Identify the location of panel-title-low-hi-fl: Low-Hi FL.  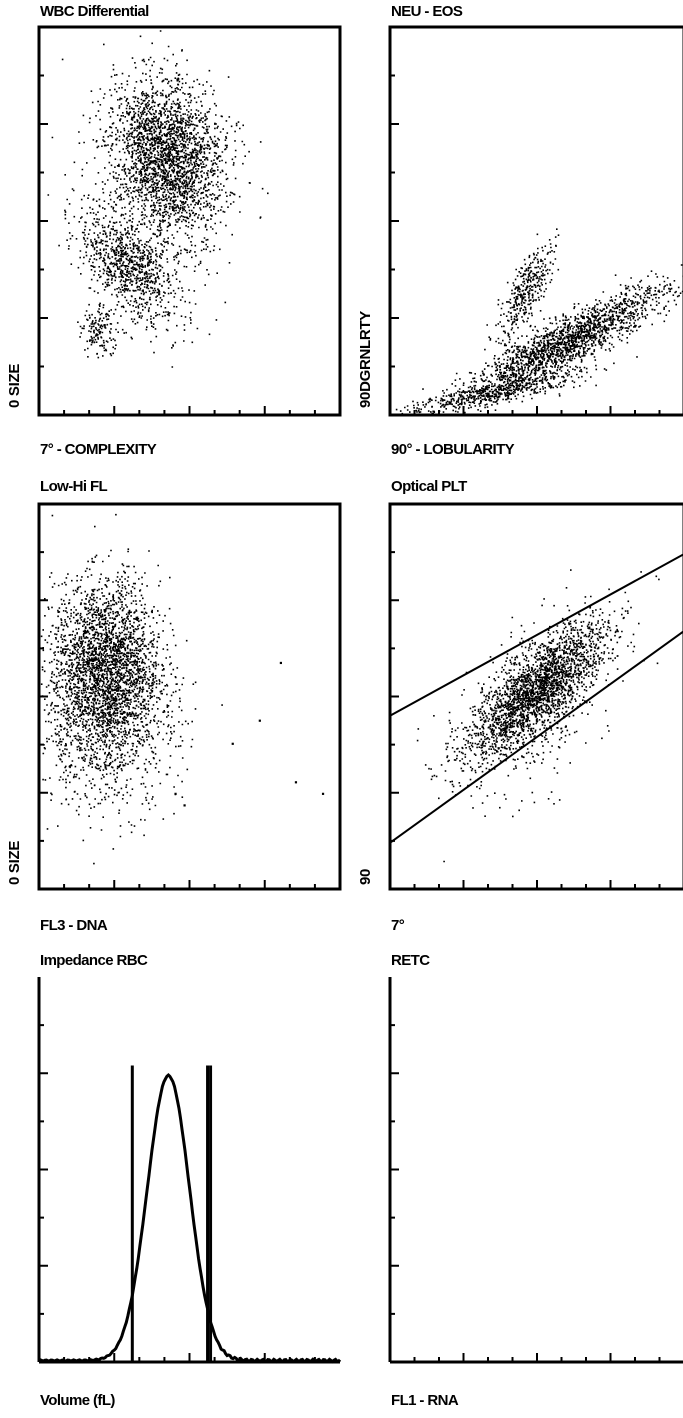
(74, 486).